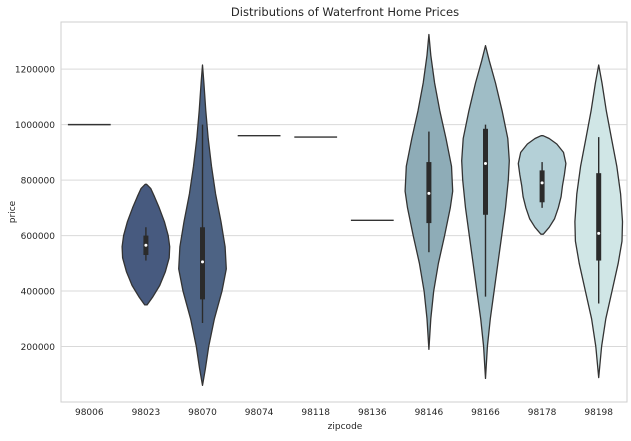 This screenshot has height=441, width=631. What do you see at coordinates (13, 211) in the screenshot?
I see `y-axis-label: price` at bounding box center [13, 211].